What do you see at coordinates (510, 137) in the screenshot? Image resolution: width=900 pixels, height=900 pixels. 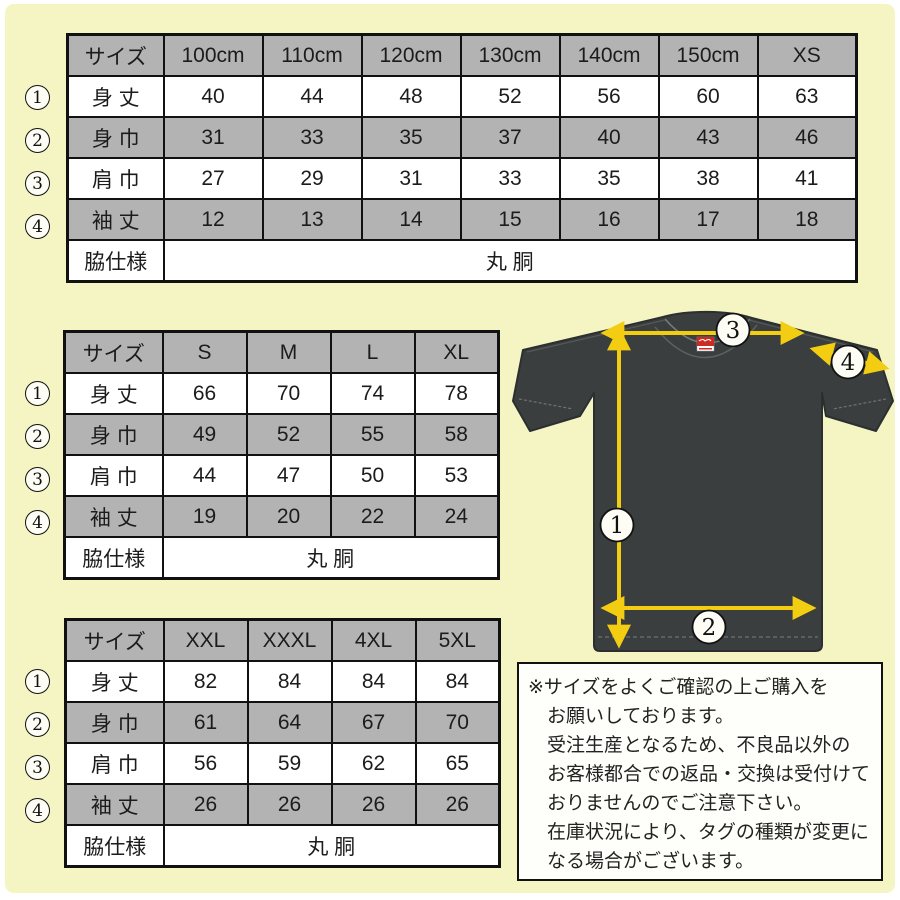 I see `cell: 37` at bounding box center [510, 137].